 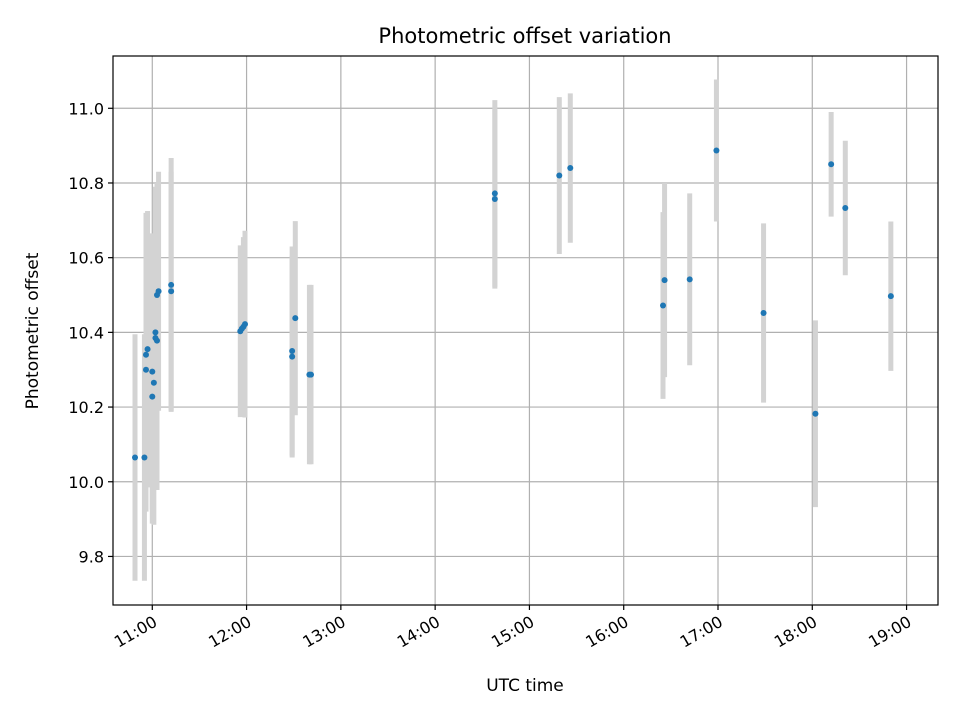 What do you see at coordinates (524, 36) in the screenshot?
I see `chart-title: Photometric offset variation` at bounding box center [524, 36].